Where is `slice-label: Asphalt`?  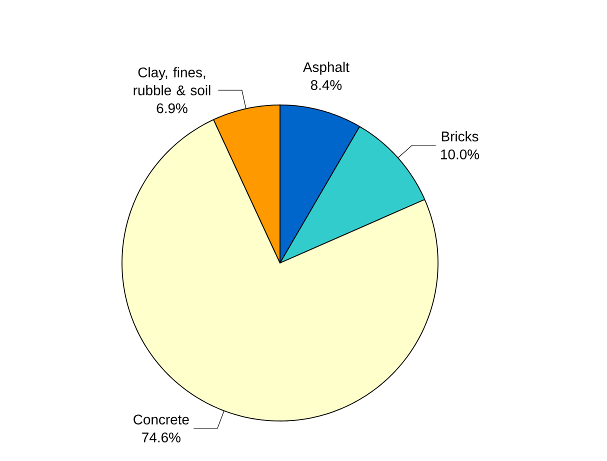 slice-label: Asphalt is located at coordinates (326, 68).